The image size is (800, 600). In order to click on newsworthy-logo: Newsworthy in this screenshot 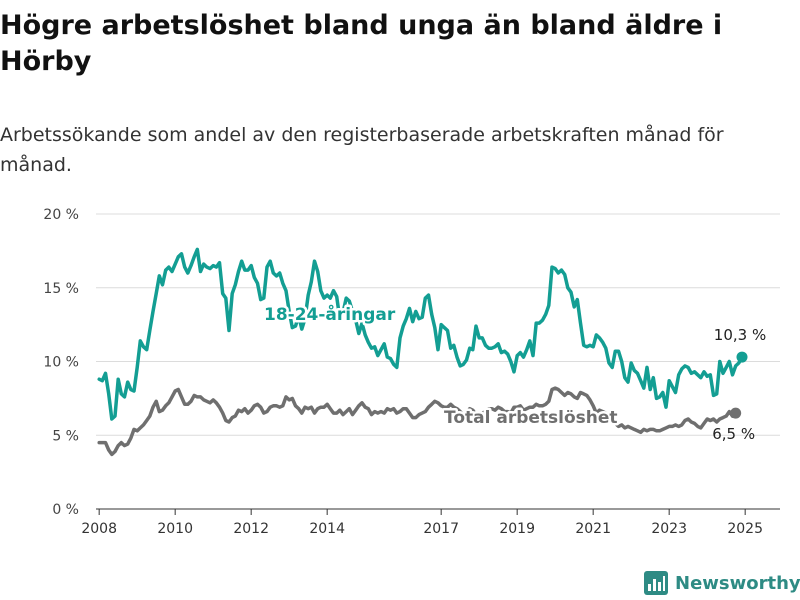, I will do `click(722, 583)`.